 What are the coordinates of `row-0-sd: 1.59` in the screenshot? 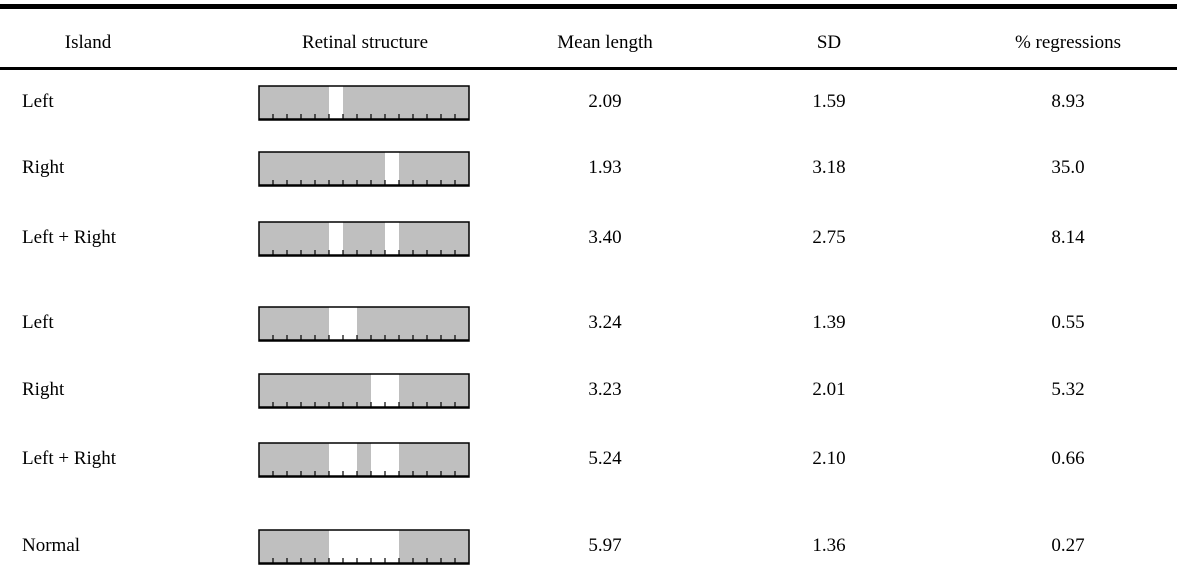 It's located at (828, 102).